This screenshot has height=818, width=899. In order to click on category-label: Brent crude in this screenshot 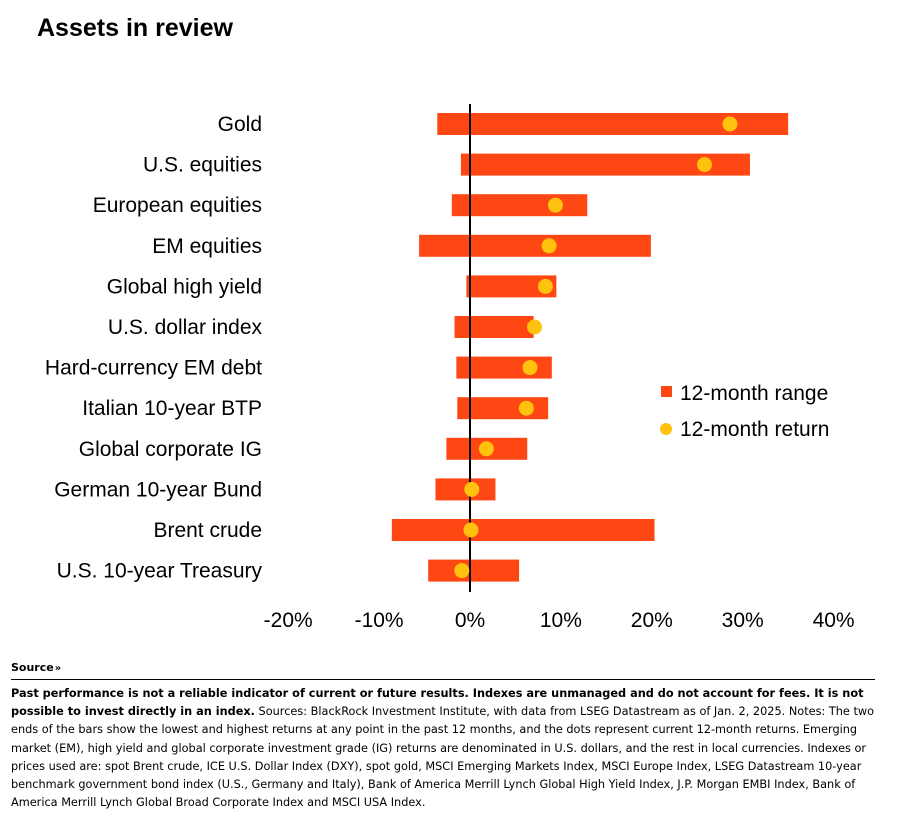, I will do `click(207, 530)`.